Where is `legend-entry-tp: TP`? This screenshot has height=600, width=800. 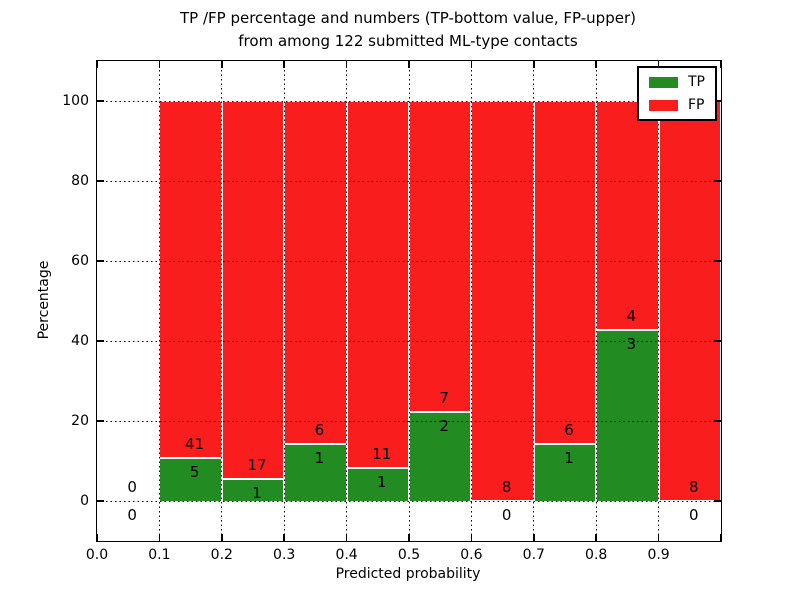 legend-entry-tp: TP is located at coordinates (677, 82).